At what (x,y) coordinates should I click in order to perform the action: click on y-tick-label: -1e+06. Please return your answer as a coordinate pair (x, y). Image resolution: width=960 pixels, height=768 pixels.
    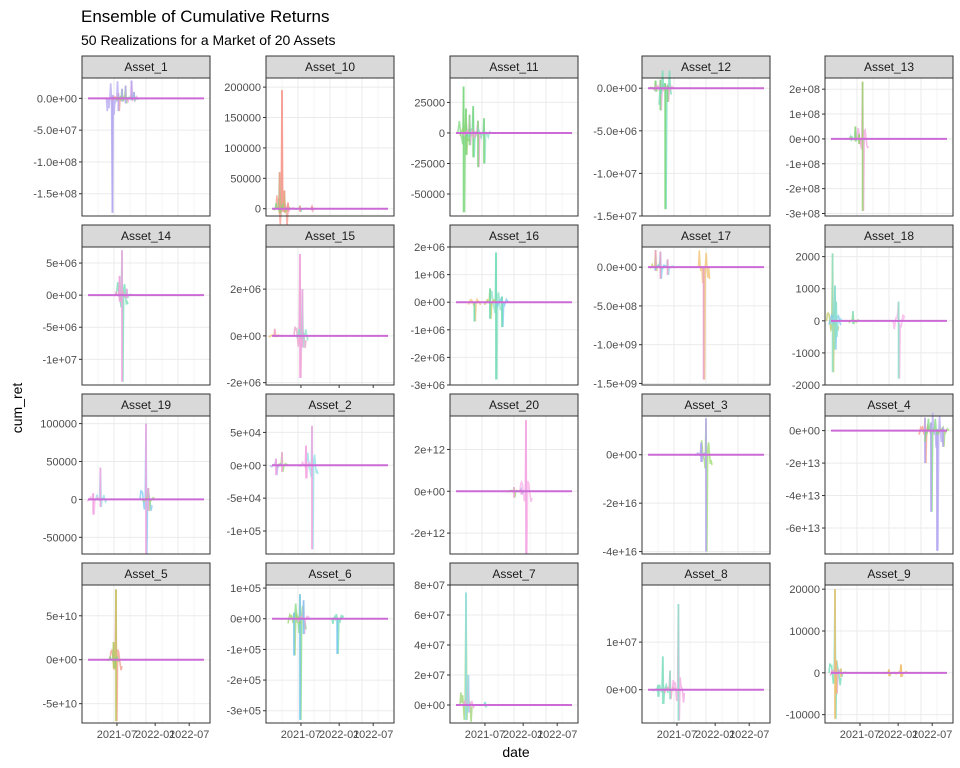
    Looking at the image, I should click on (427, 331).